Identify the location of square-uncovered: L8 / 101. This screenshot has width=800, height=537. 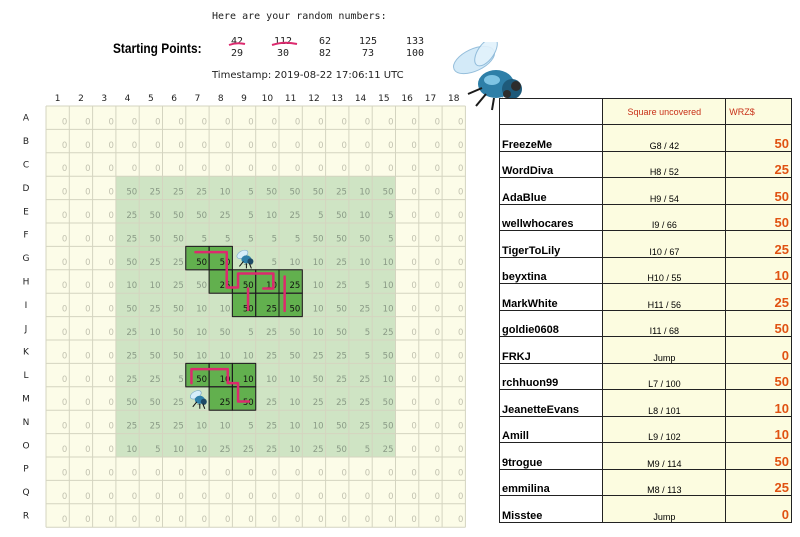
(664, 403).